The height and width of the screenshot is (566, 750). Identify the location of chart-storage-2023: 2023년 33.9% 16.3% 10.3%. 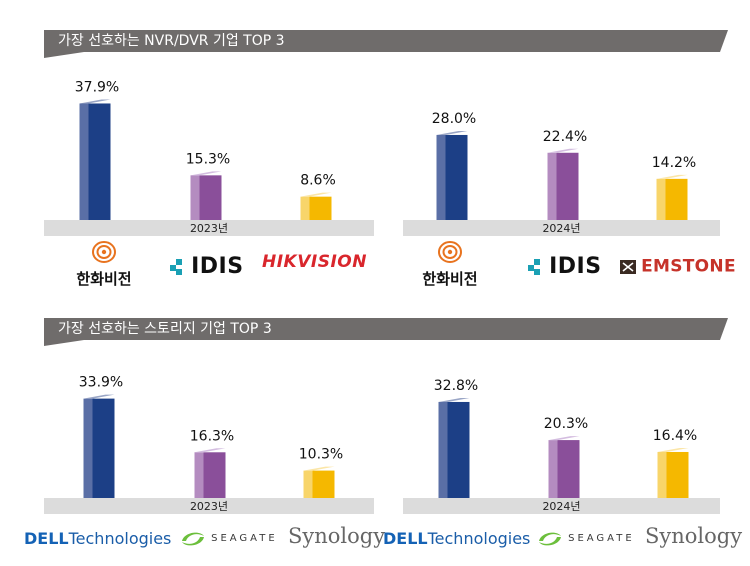
(209, 444).